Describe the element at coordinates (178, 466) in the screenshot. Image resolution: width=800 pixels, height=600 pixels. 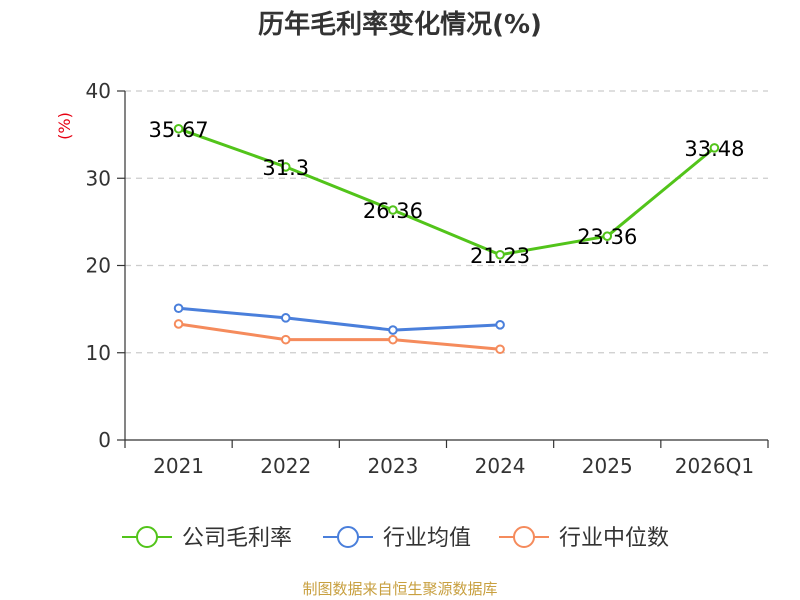
I see `x-tick-label: 2021` at that location.